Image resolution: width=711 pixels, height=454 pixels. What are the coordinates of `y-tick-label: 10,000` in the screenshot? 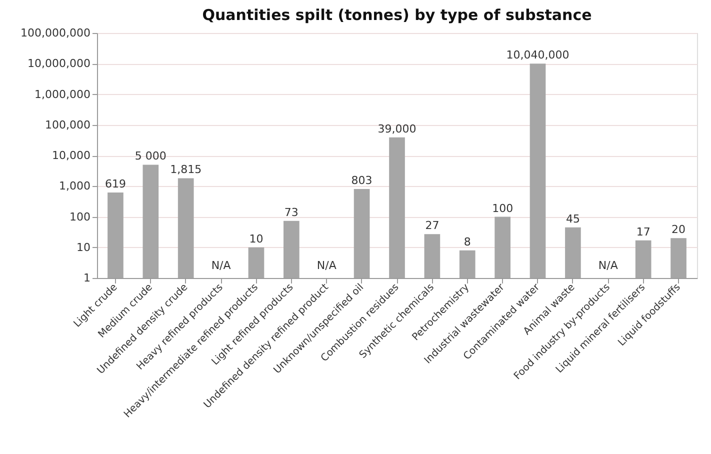 It's located at (71, 155).